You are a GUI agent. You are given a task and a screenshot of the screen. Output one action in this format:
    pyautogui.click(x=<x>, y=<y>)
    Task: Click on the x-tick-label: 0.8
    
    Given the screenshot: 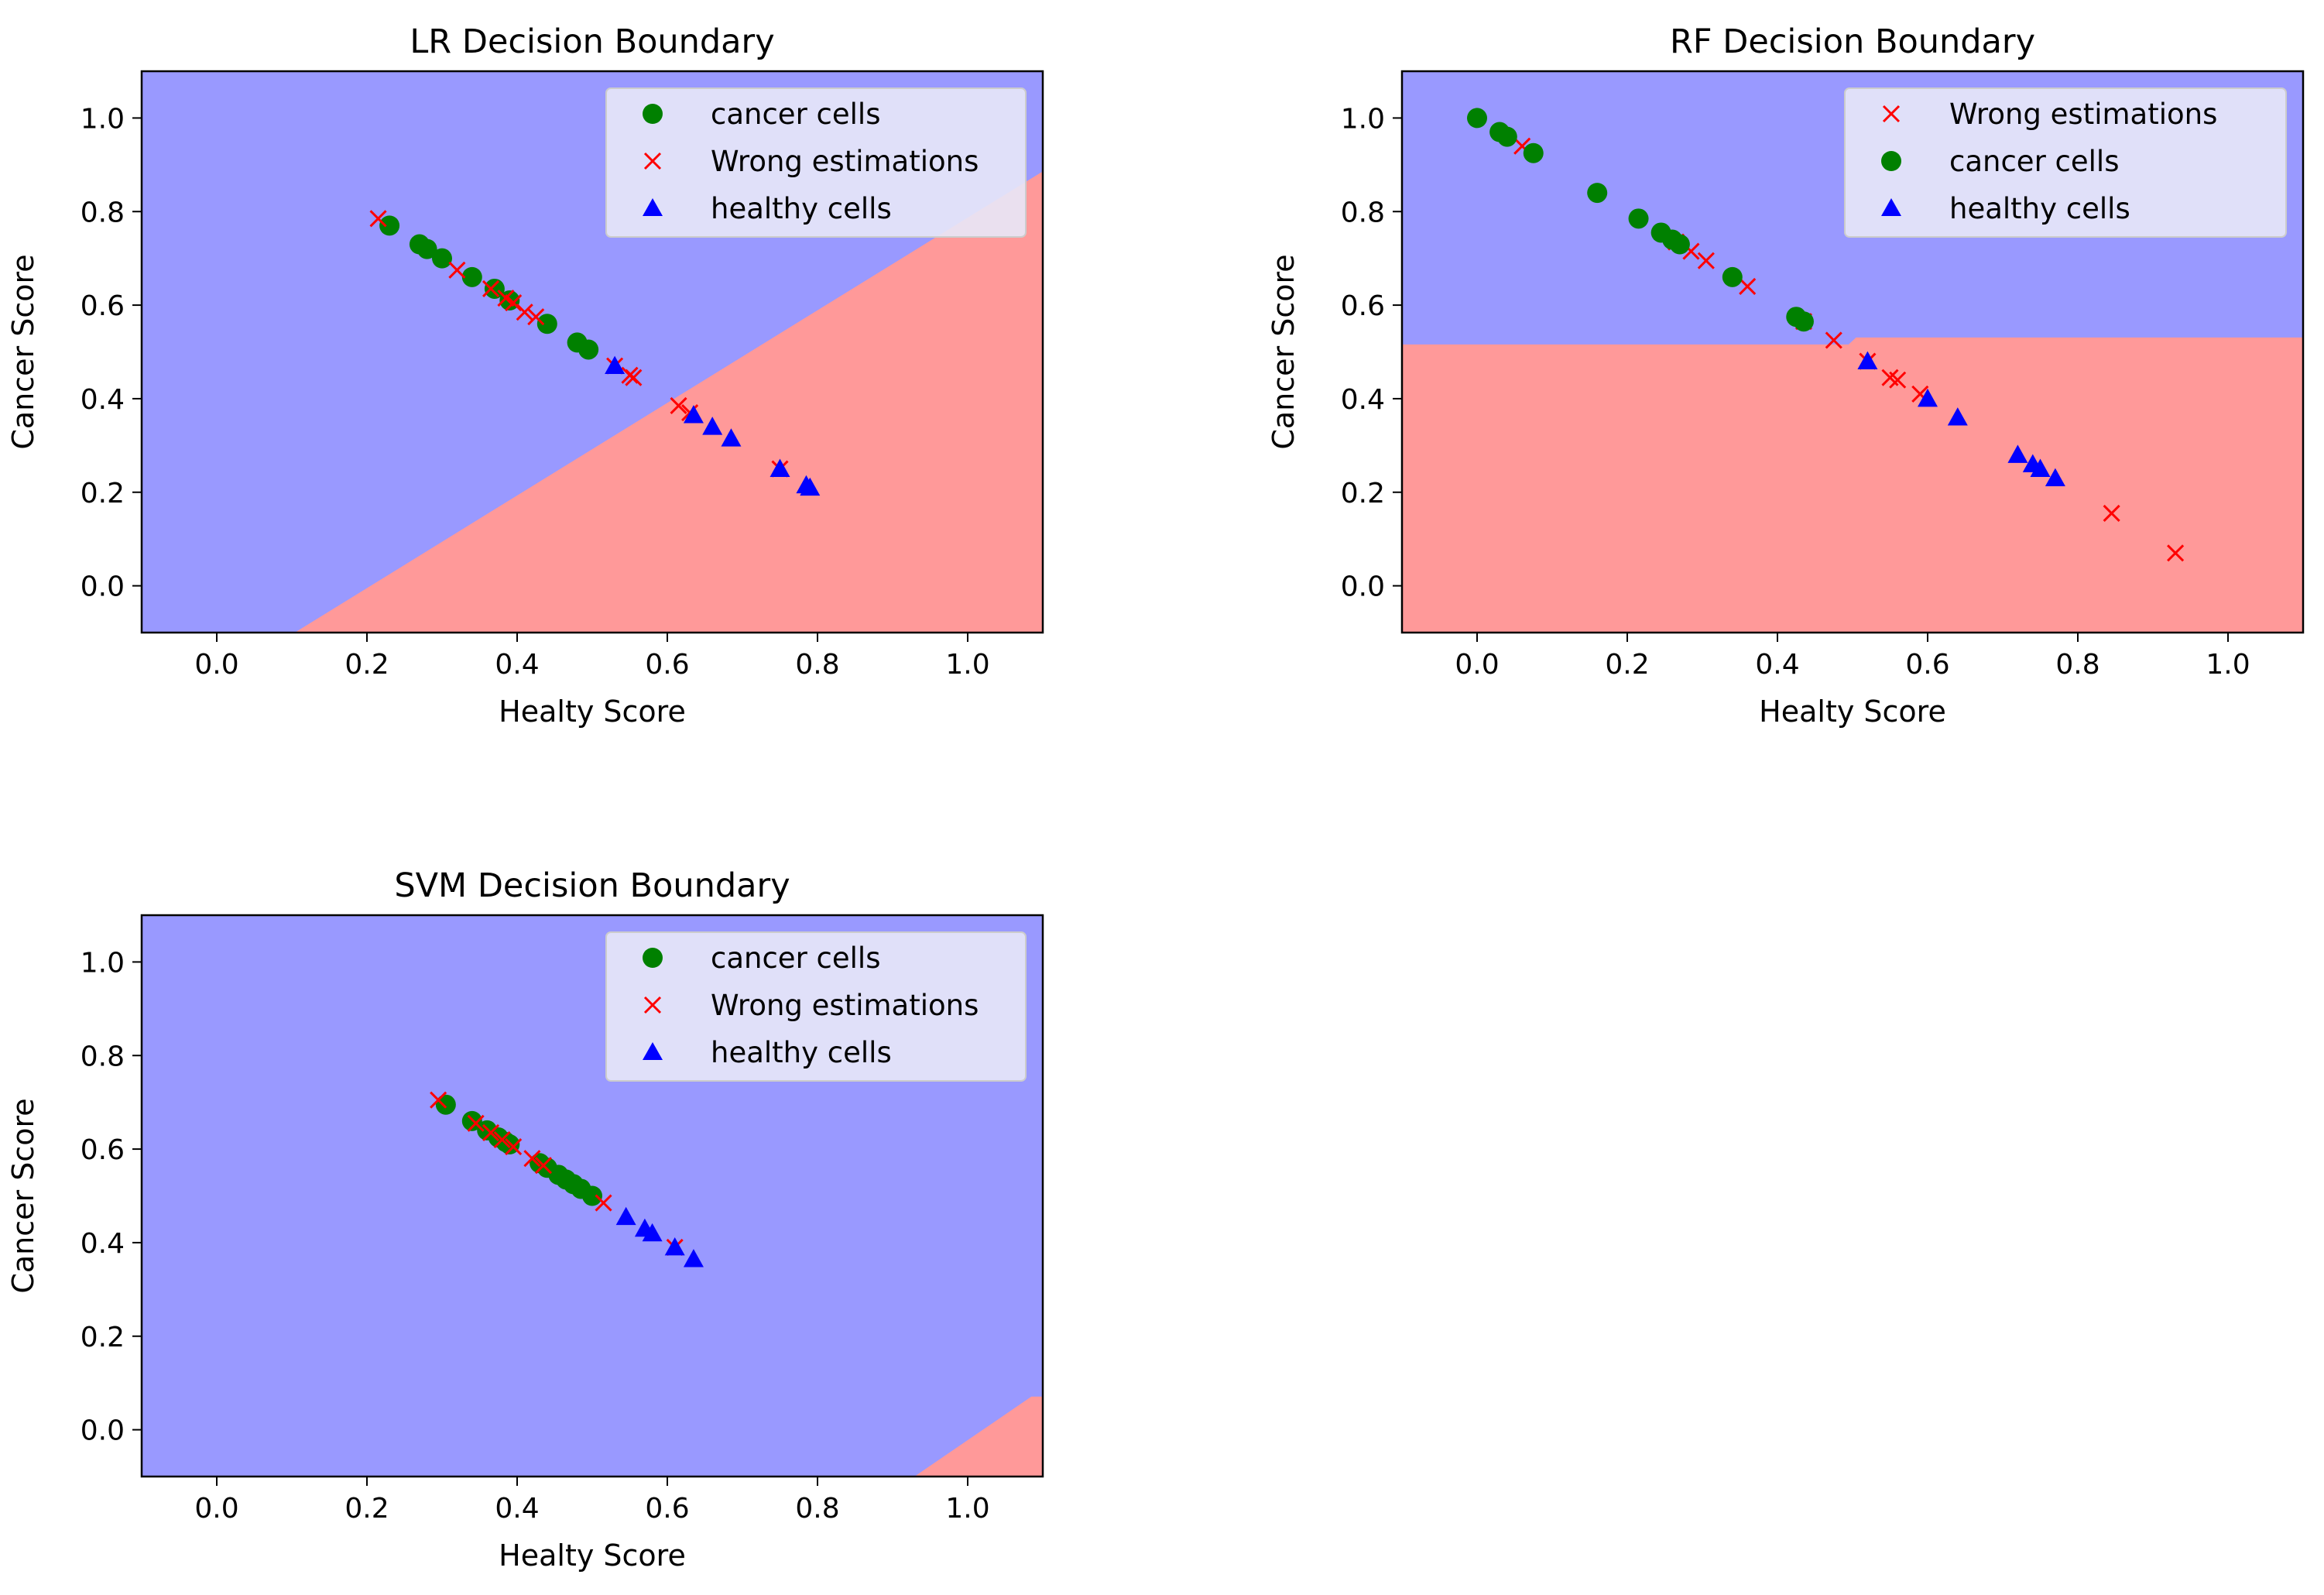 What is the action you would take?
    pyautogui.click(x=817, y=1509)
    